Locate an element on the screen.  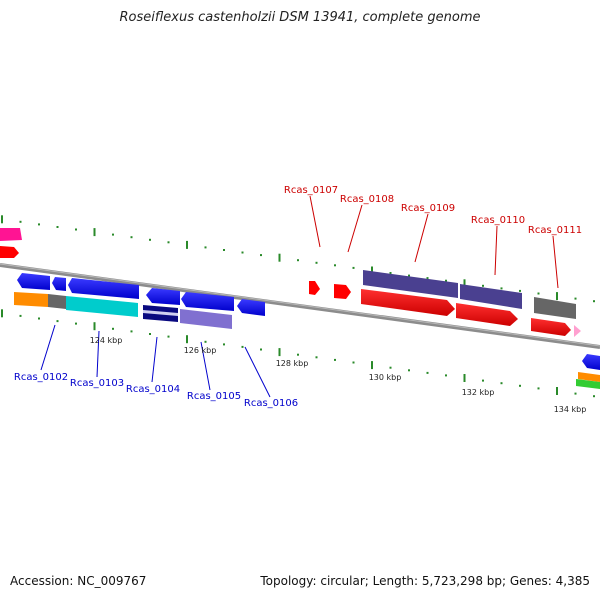
genome-backbone is located at coordinates (300, 306).